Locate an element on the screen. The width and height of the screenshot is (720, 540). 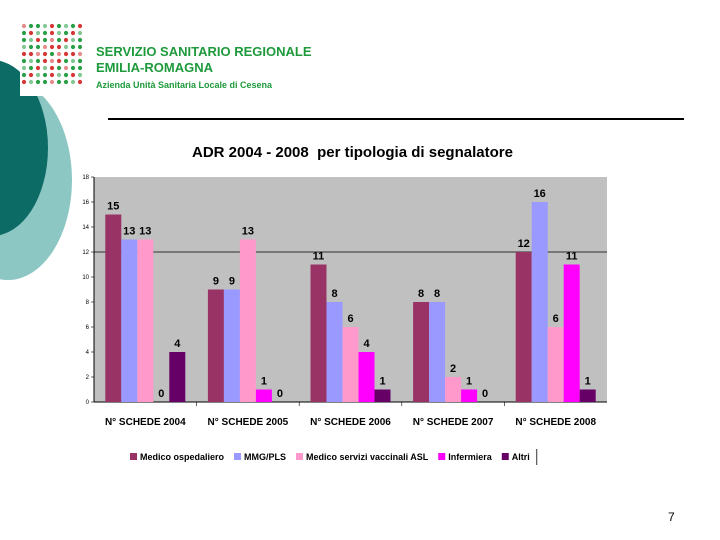
y-tick-label: 16 is located at coordinates (85, 203).